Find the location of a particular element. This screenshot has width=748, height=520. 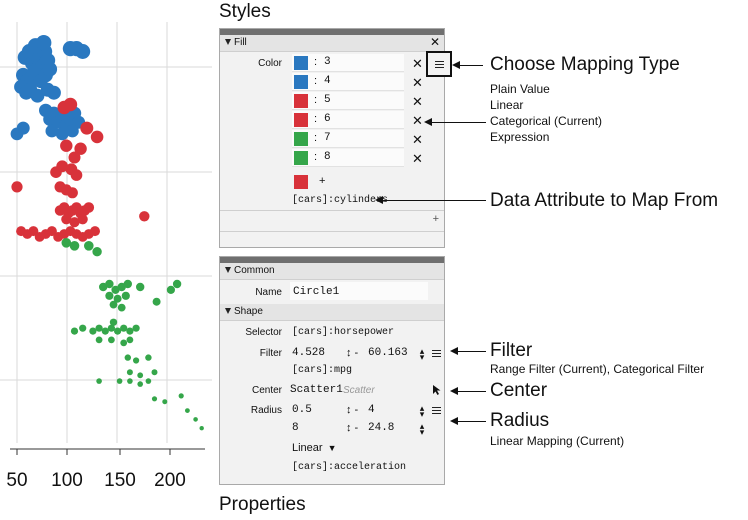

mapping-option: Linear is located at coordinates (507, 105).